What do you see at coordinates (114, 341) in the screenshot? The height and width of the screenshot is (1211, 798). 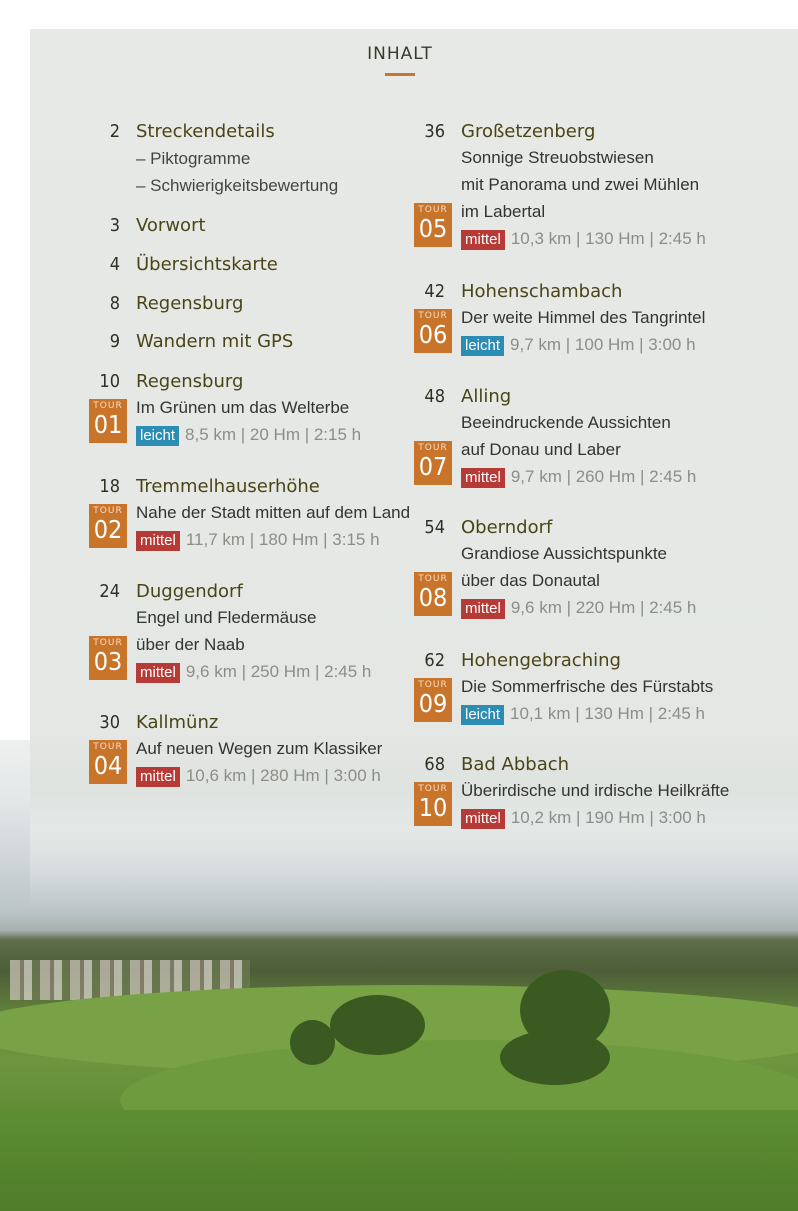 I see `page-number: 9` at bounding box center [114, 341].